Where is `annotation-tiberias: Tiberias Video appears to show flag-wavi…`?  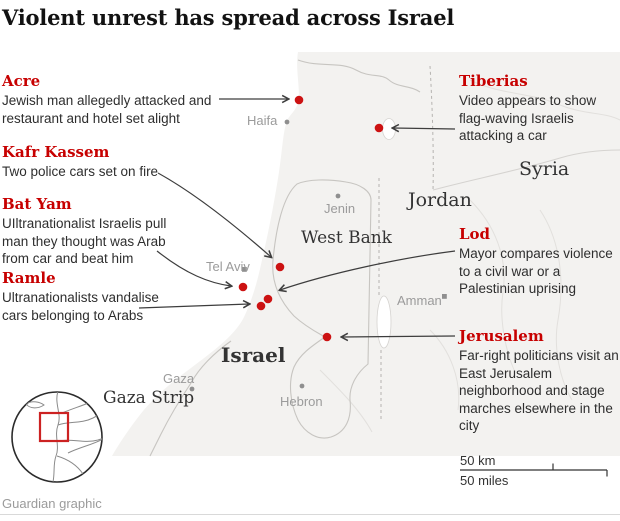
annotation-tiberias: Tiberias Video appears to show flag-wavi… is located at coordinates (536, 108).